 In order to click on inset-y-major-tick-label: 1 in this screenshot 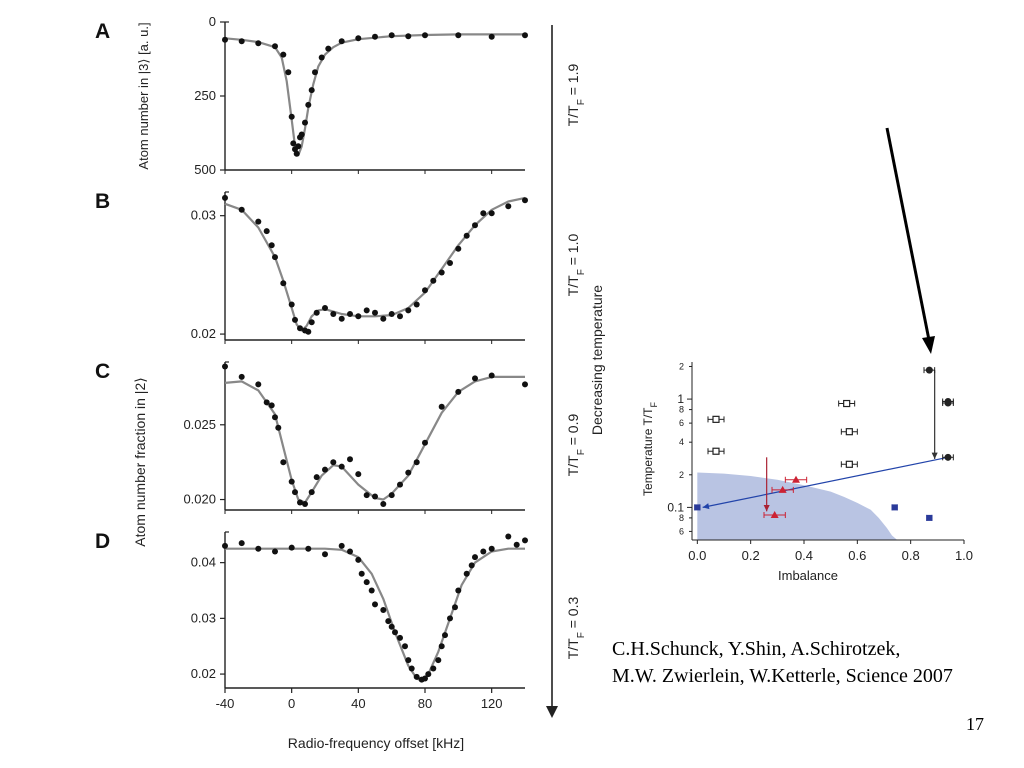, I will do `click(680, 399)`.